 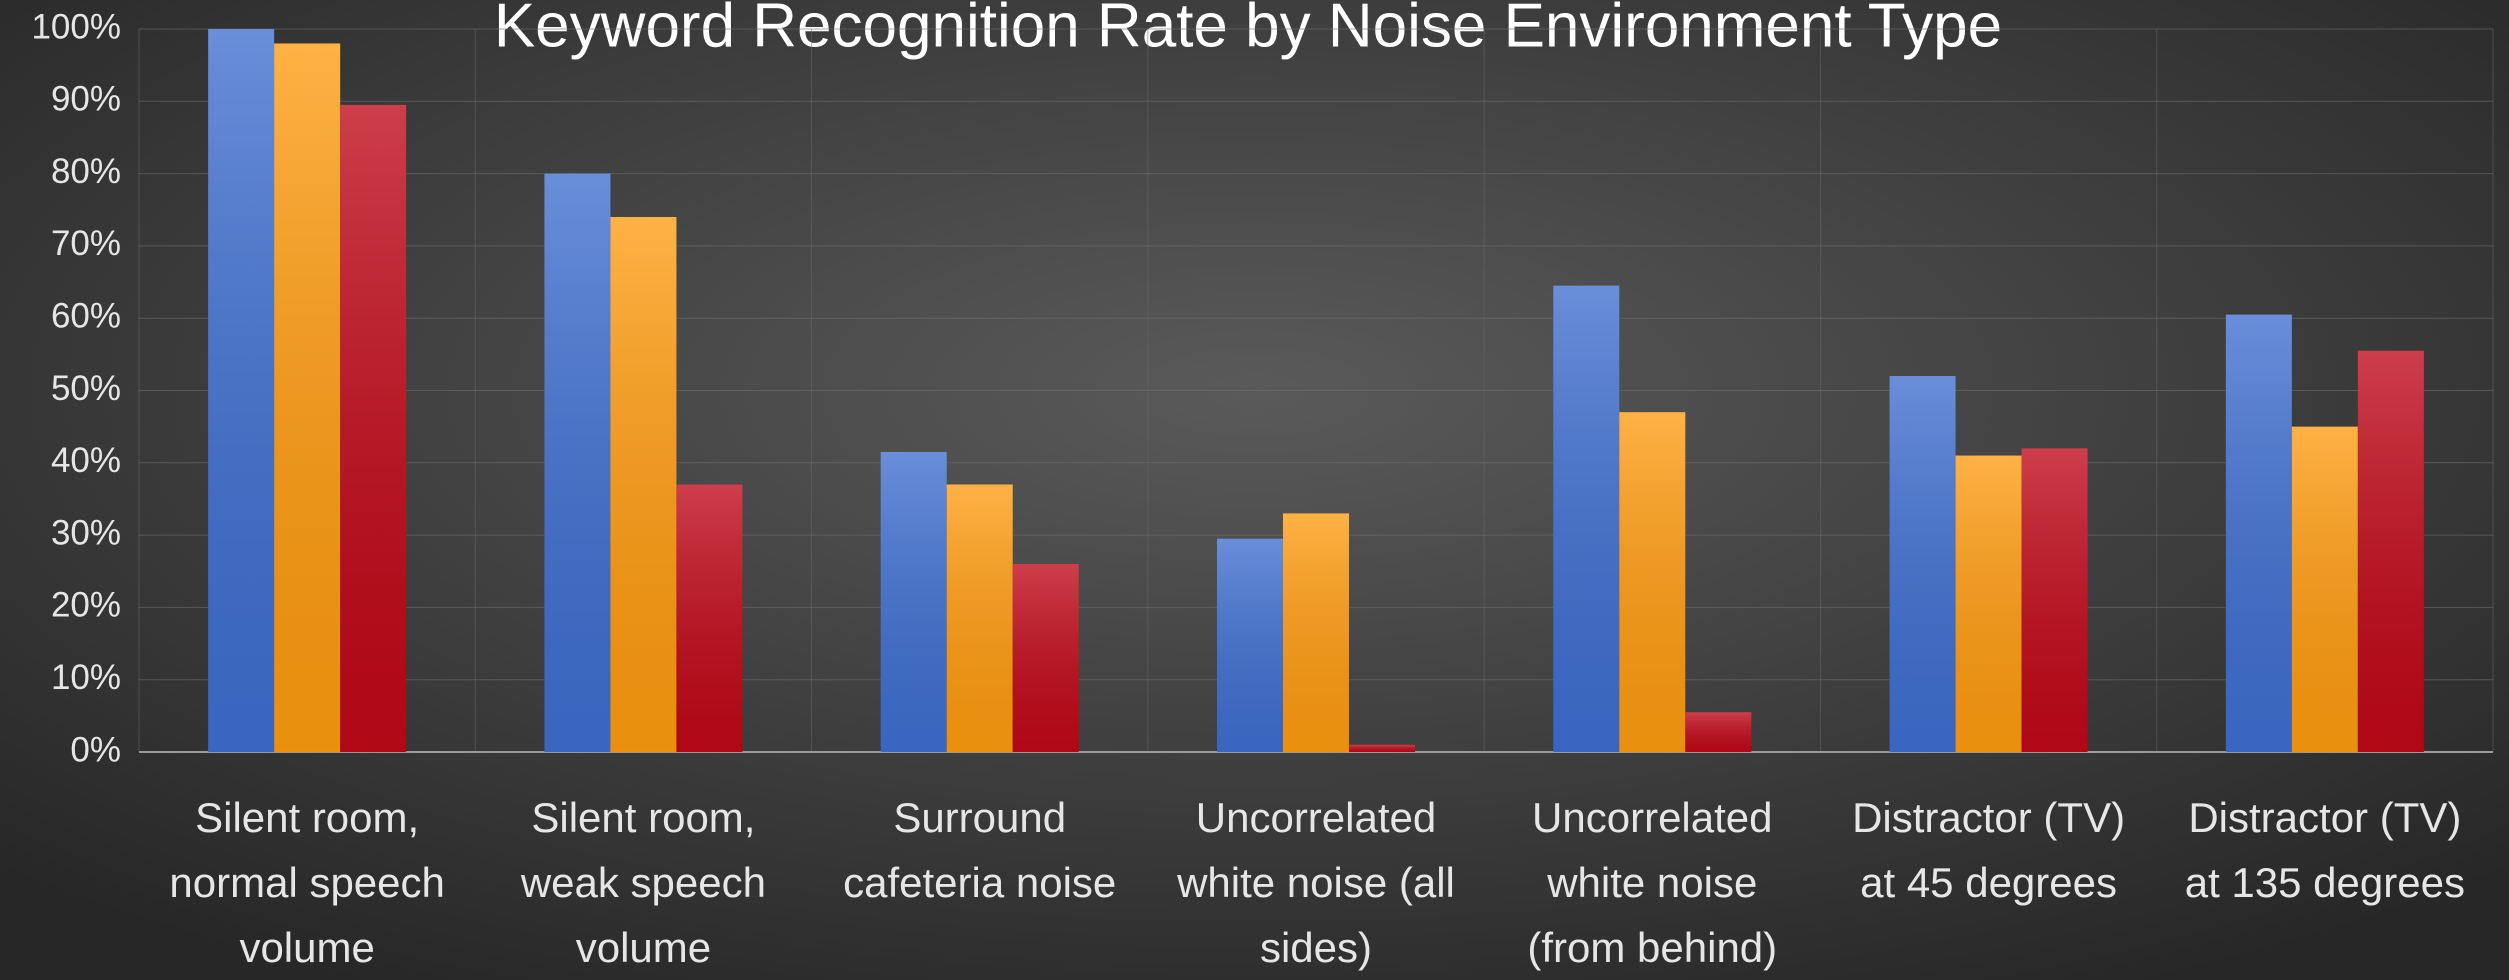 I want to click on x-tick-label: Distractor (TV) at 45 degrees, so click(x=1988, y=850).